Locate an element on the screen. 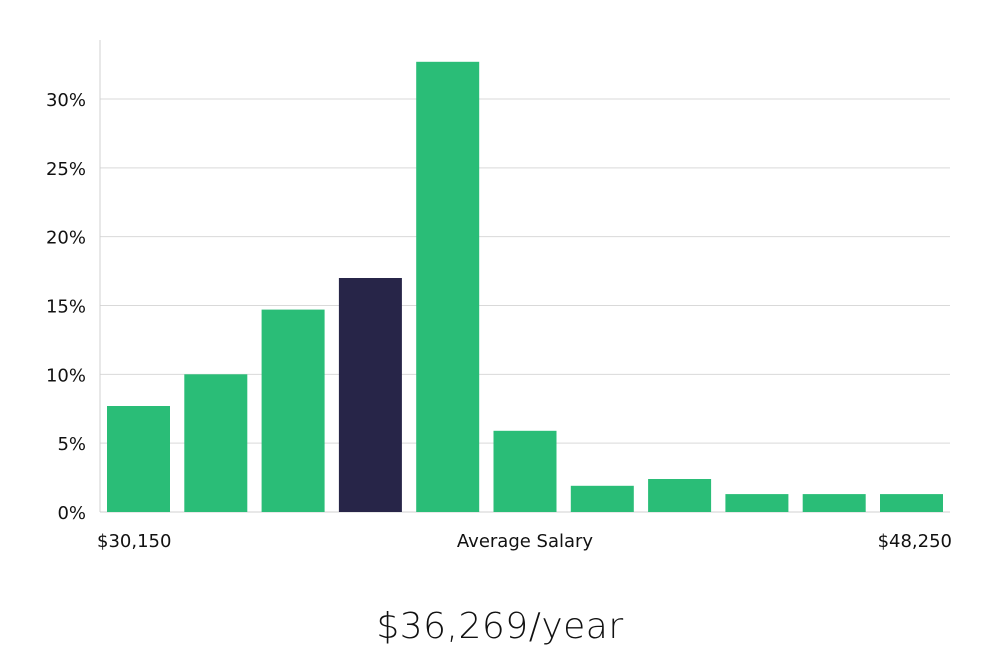  y-tick-label-10: 10% is located at coordinates (66, 375).